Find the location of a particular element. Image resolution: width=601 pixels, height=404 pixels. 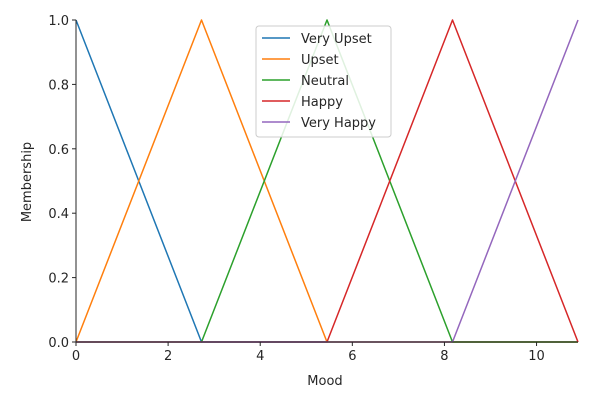

y-tick-label: 0.8 is located at coordinates (58, 85).